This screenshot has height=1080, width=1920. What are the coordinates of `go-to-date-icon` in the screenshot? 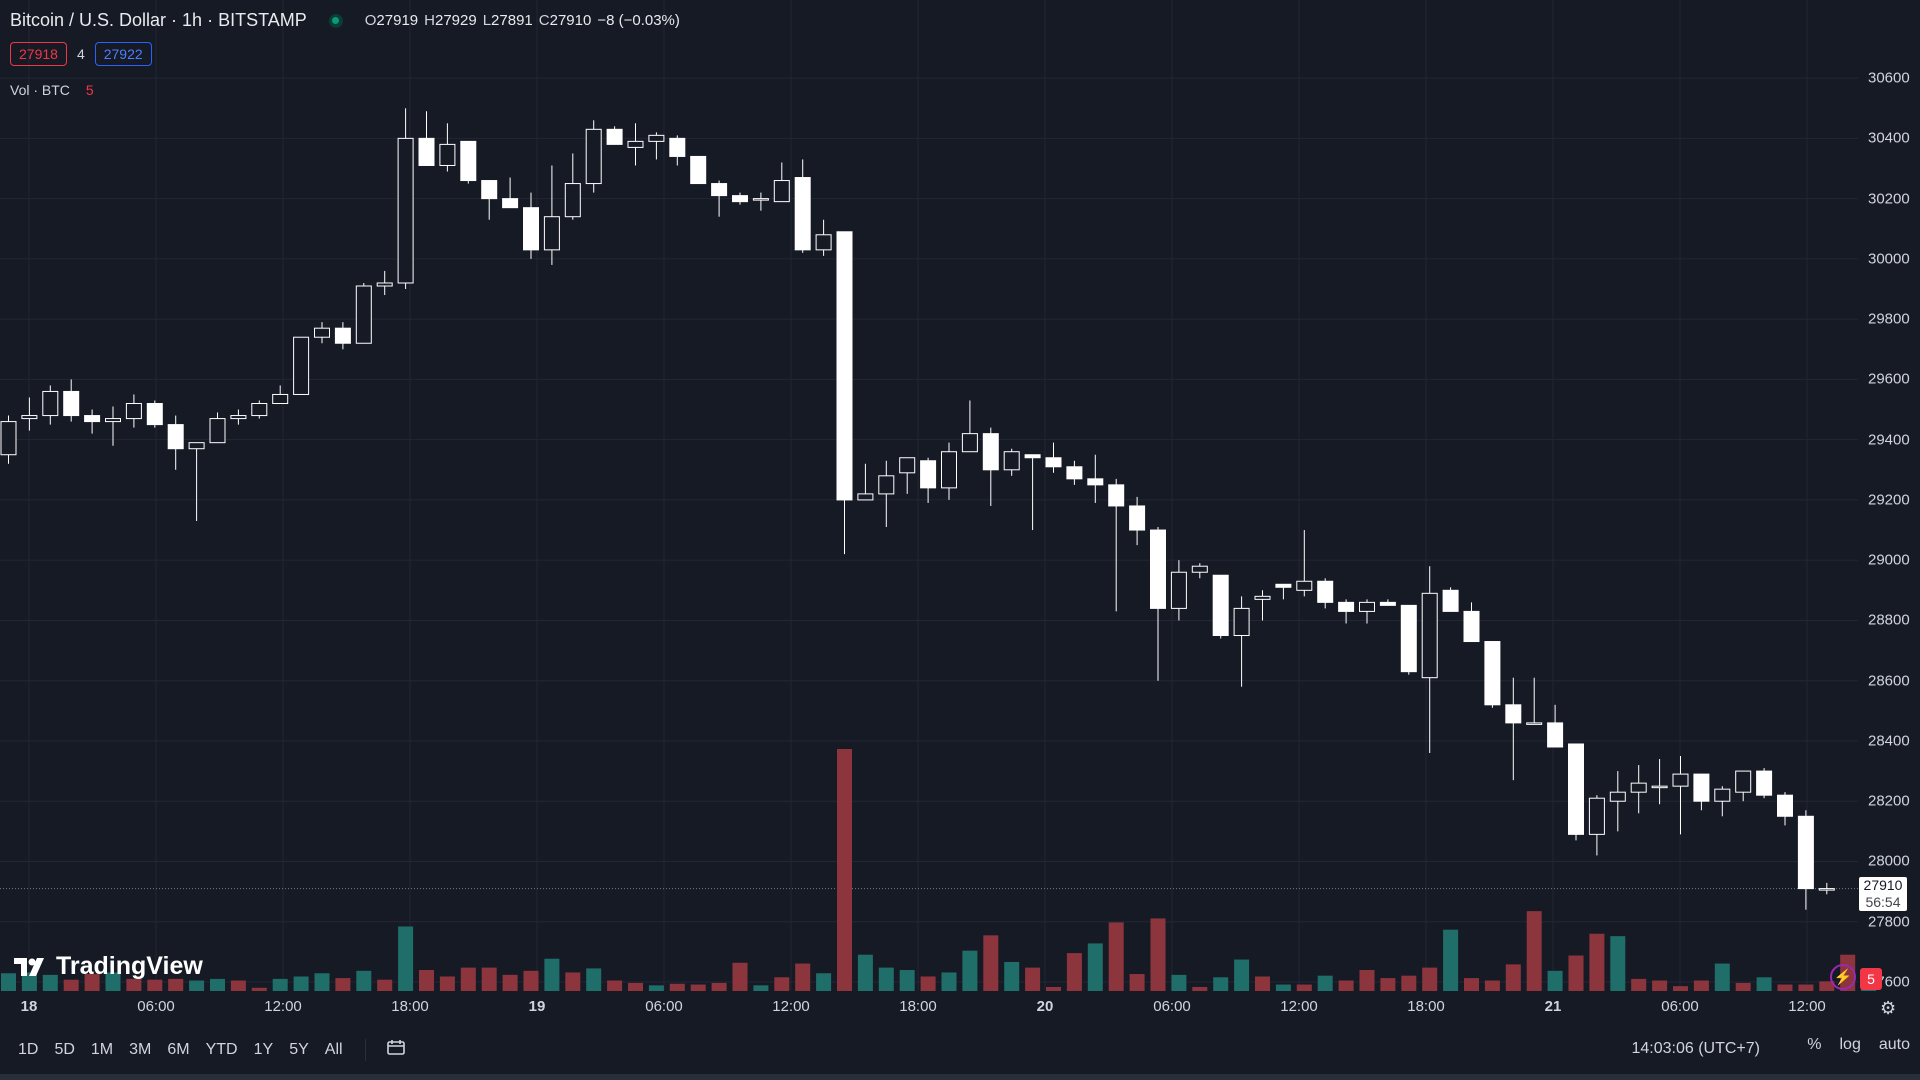 It's located at (396, 1050).